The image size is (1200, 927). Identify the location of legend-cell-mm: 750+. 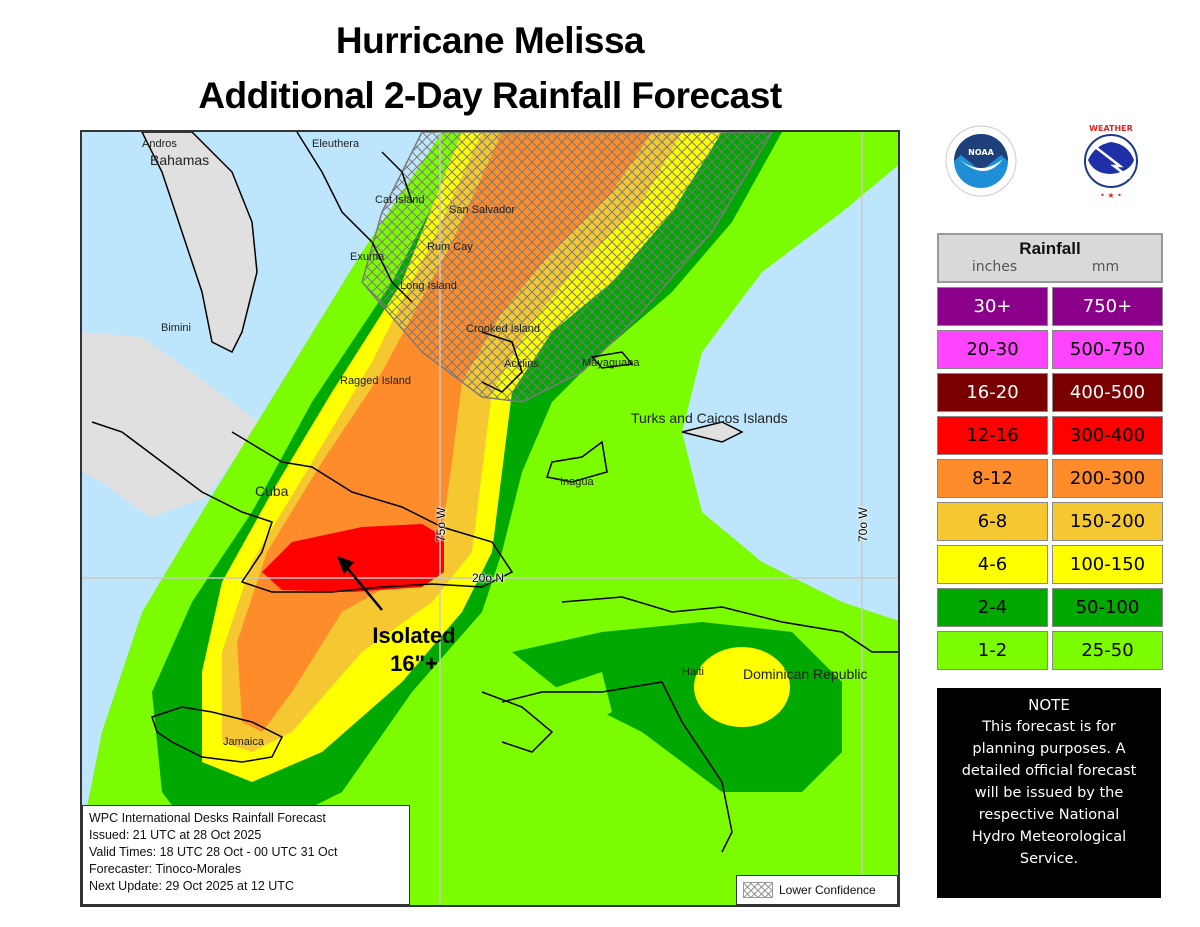
(1107, 306).